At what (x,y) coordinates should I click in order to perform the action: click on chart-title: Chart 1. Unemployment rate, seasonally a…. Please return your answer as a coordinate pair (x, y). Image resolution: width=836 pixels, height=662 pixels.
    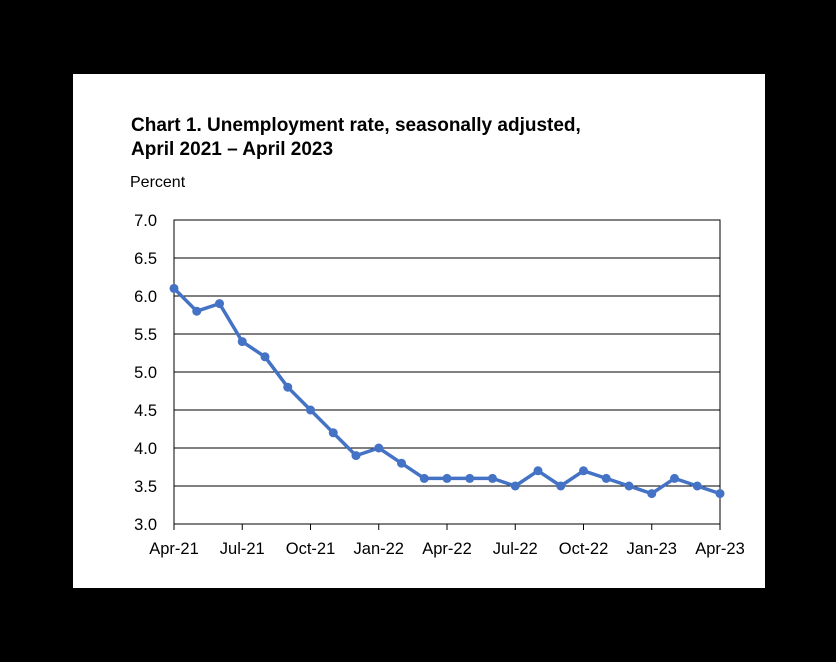
    Looking at the image, I should click on (356, 138).